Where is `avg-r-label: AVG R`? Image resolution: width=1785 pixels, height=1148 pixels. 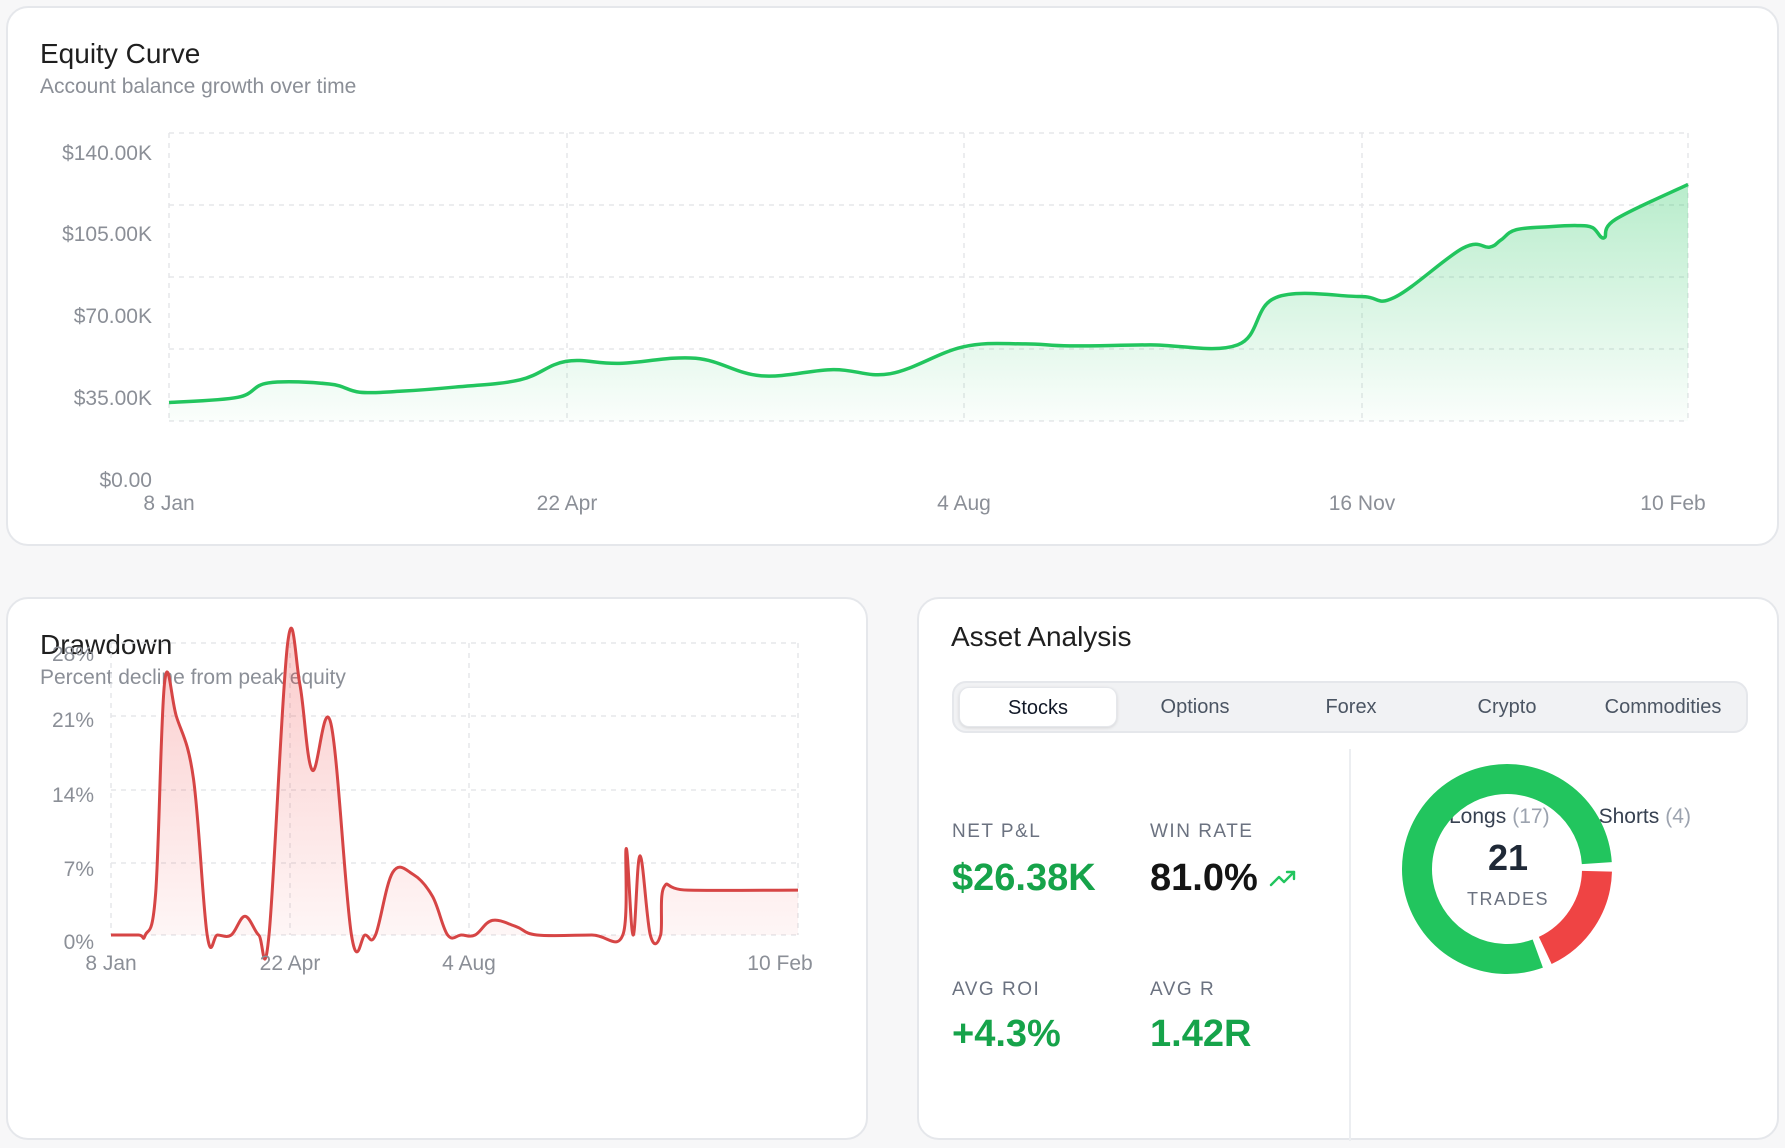
avg-r-label: AVG R is located at coordinates (1183, 989).